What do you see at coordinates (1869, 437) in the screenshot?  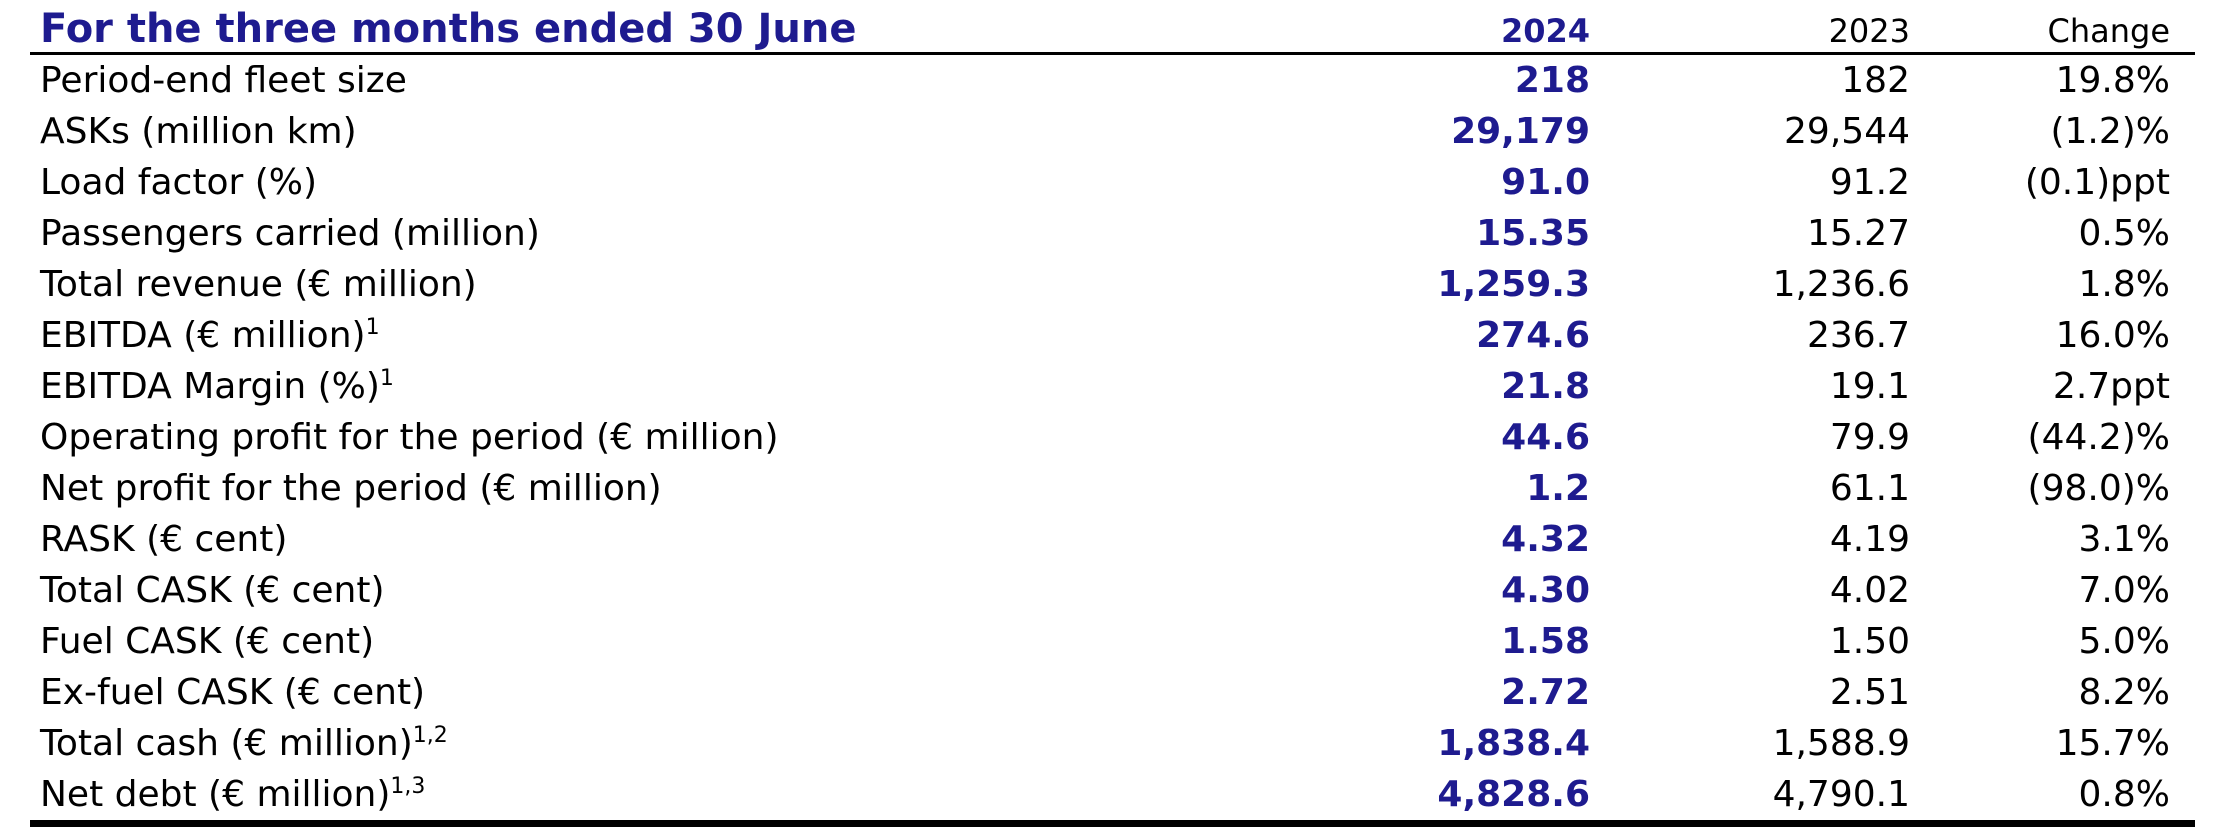 I see `value-2023: 79.9` at bounding box center [1869, 437].